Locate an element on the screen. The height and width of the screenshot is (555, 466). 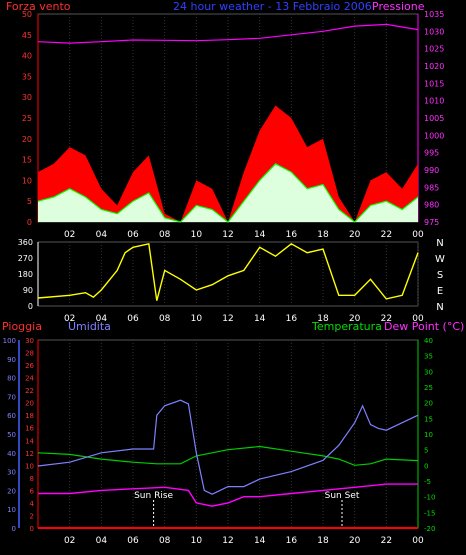
temperature-tick: 25 is located at coordinates (428, 388).